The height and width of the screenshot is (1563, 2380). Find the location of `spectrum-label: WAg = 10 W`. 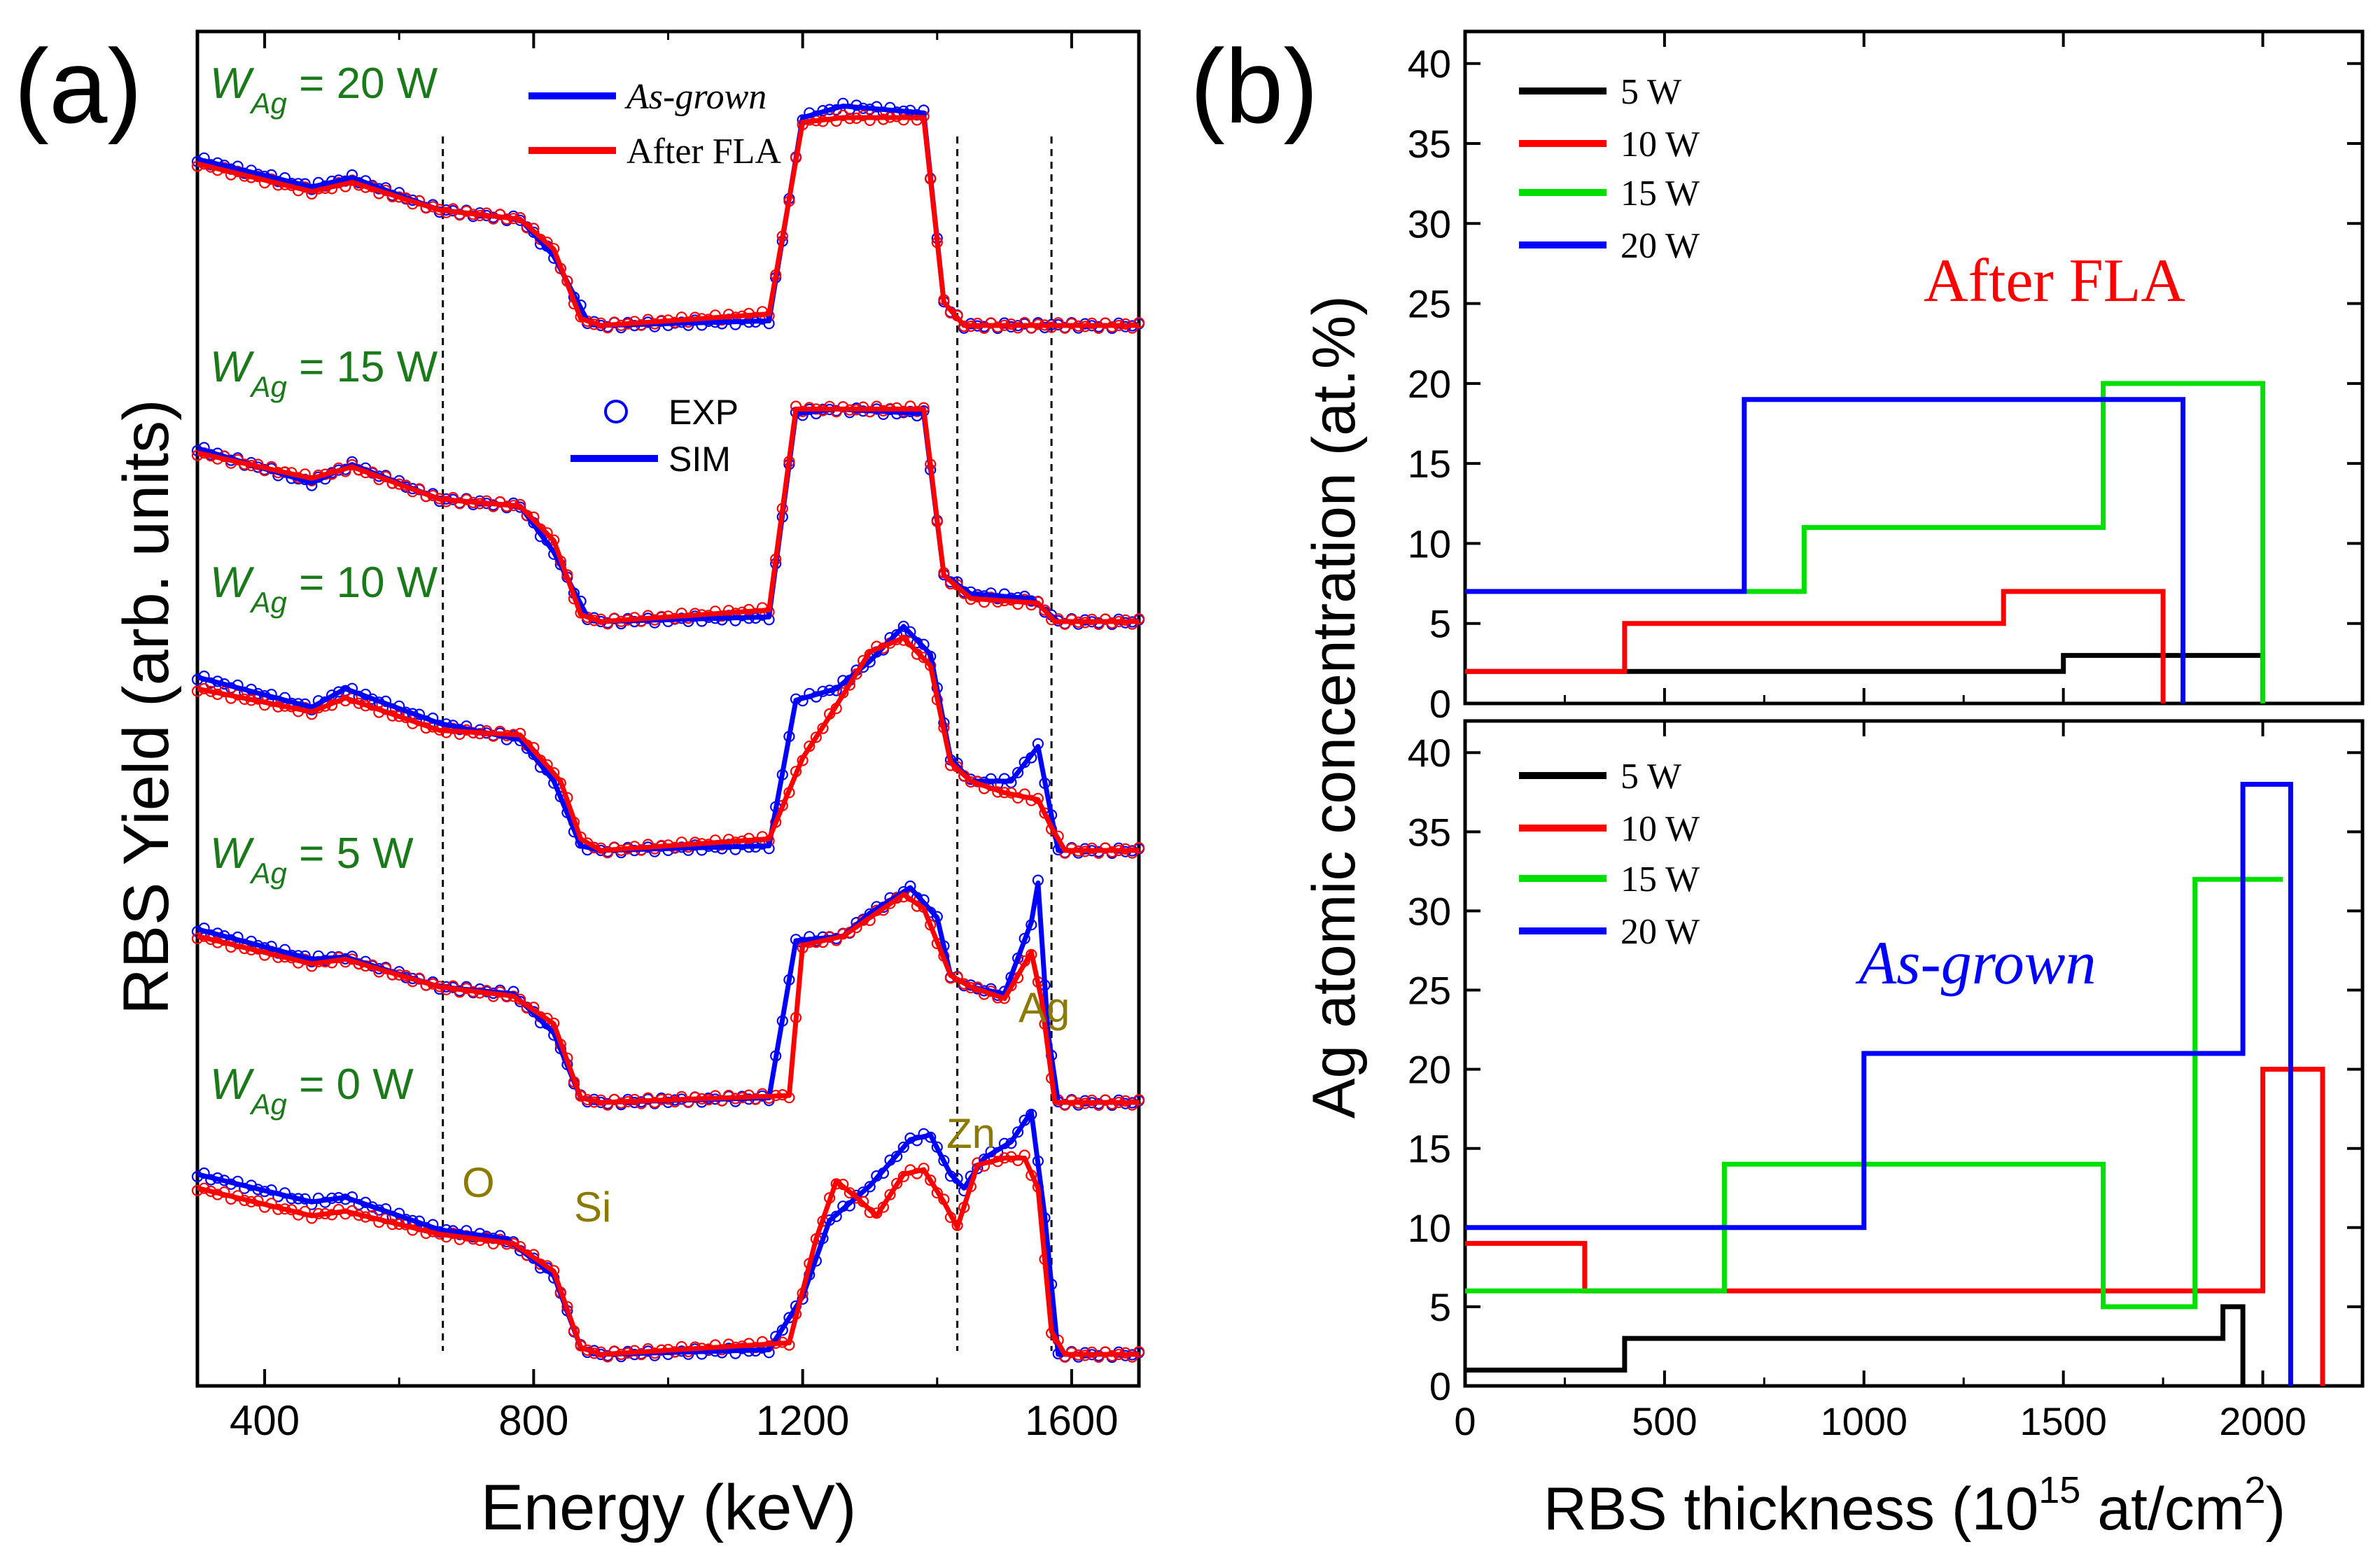

spectrum-label: WAg = 10 W is located at coordinates (324, 589).